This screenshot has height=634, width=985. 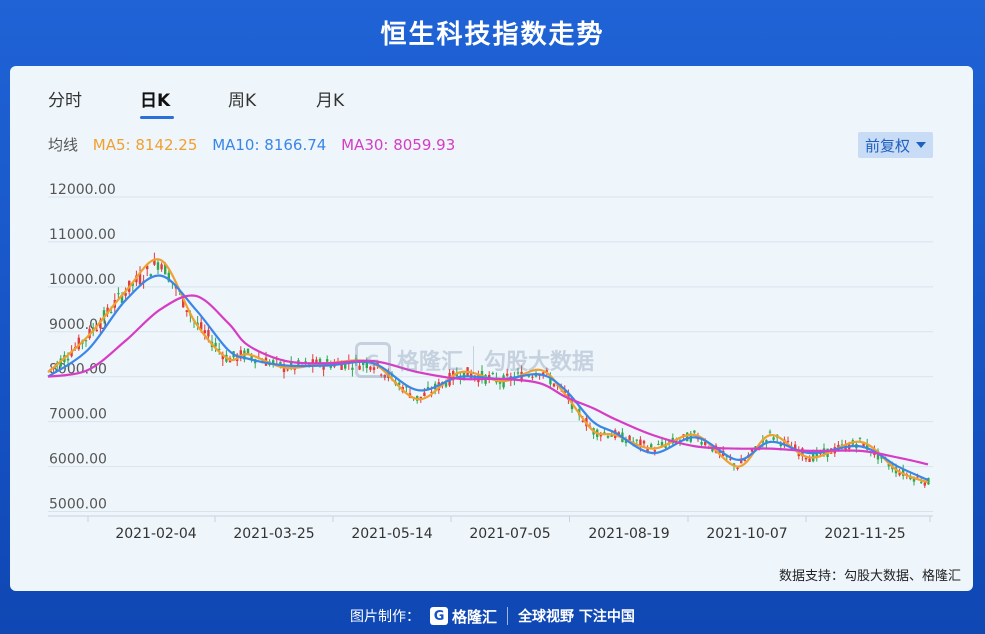 What do you see at coordinates (576, 617) in the screenshot?
I see `slogan: 全球视野 下注中国` at bounding box center [576, 617].